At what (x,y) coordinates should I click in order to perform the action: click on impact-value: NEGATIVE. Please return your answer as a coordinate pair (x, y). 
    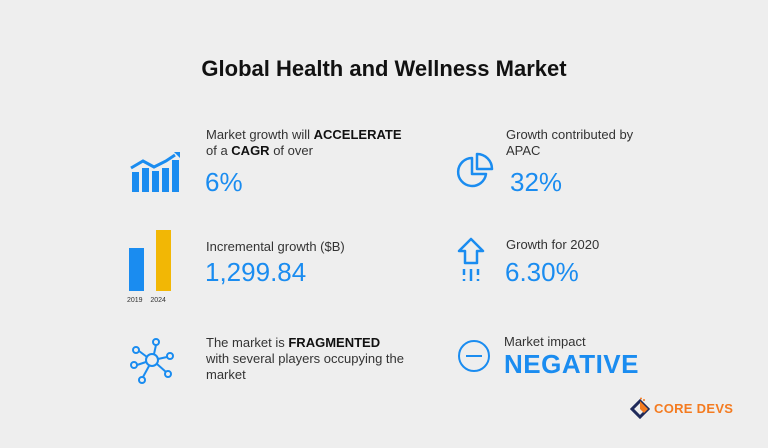
    Looking at the image, I should click on (571, 364).